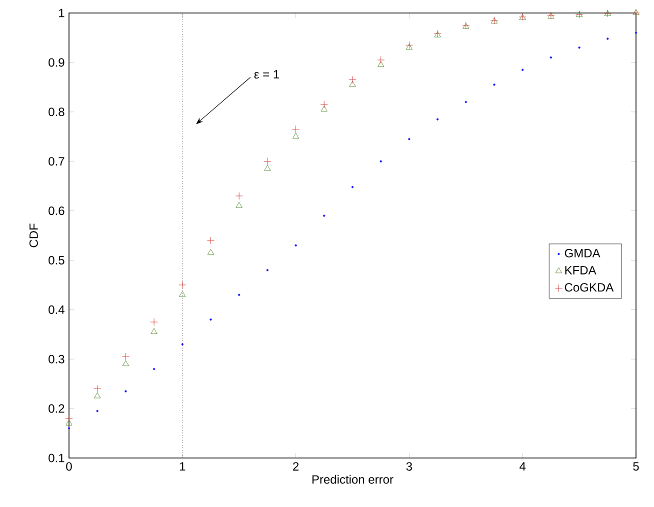  Describe the element at coordinates (636, 466) in the screenshot. I see `x-tick-label: 5` at that location.